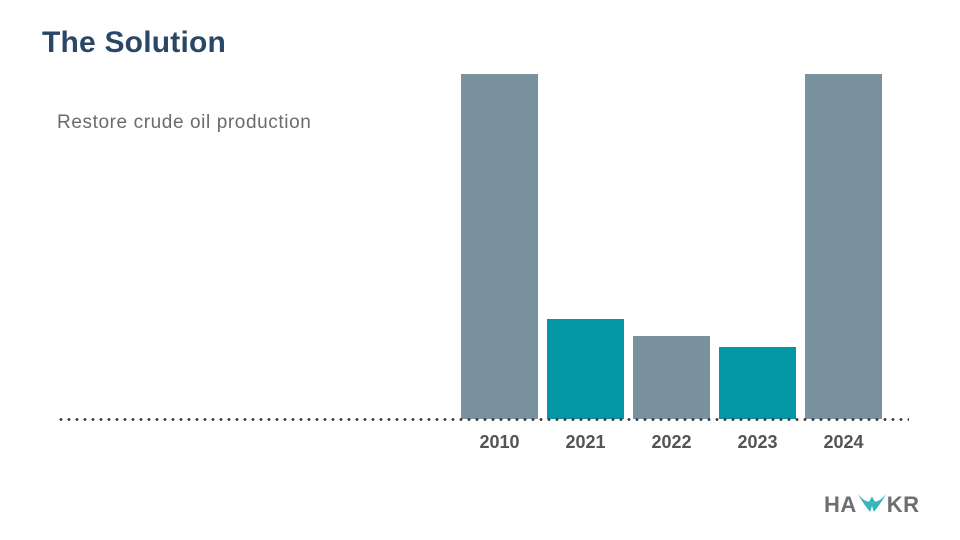  Describe the element at coordinates (585, 442) in the screenshot. I see `x-tick-label: 2021` at that location.